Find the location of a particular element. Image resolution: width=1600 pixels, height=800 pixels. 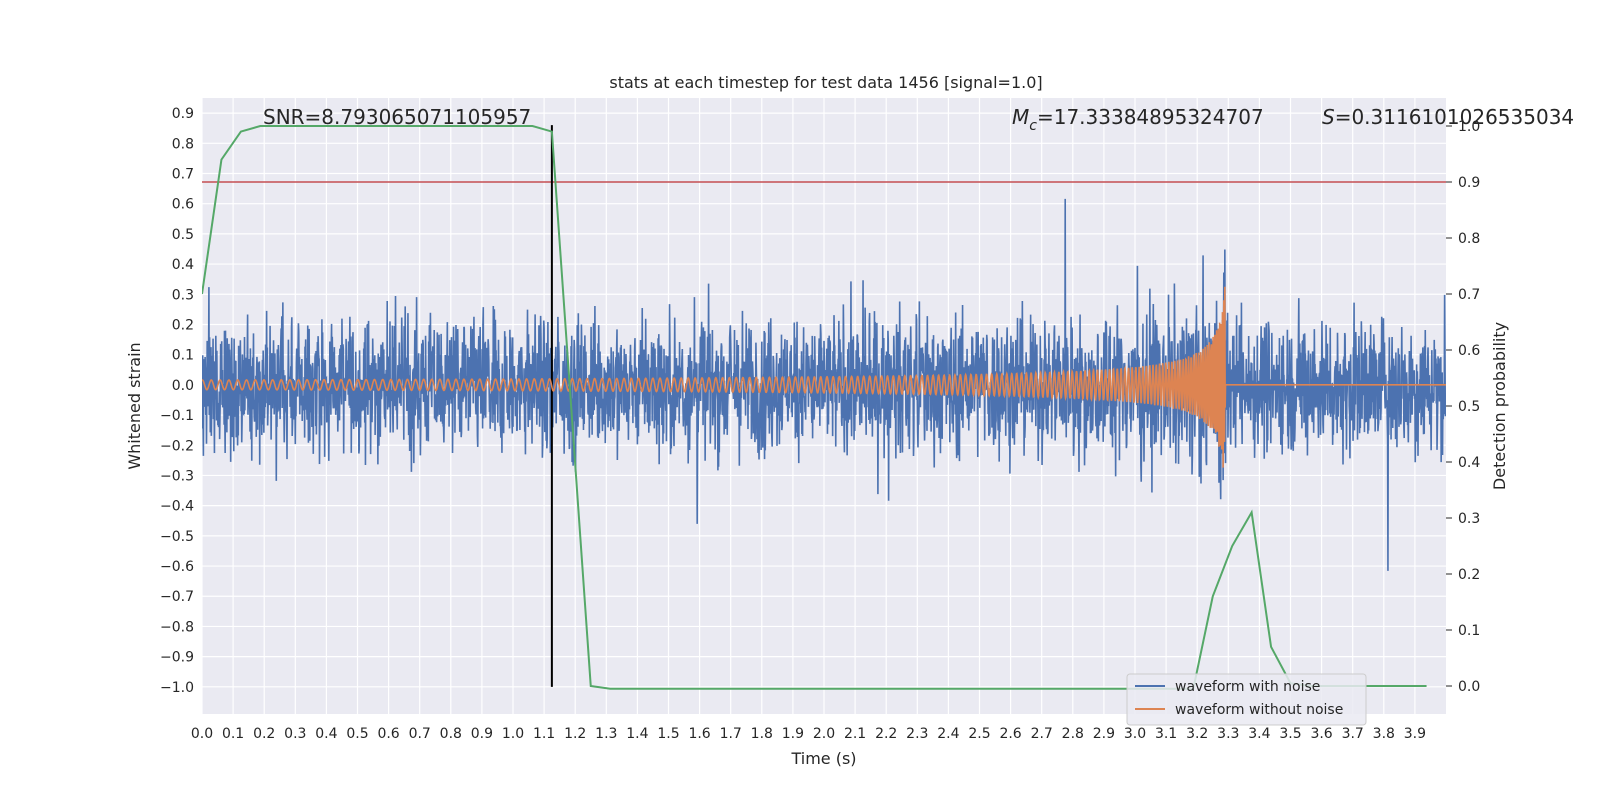

y-tick-label: 0.3 is located at coordinates (183, 295).